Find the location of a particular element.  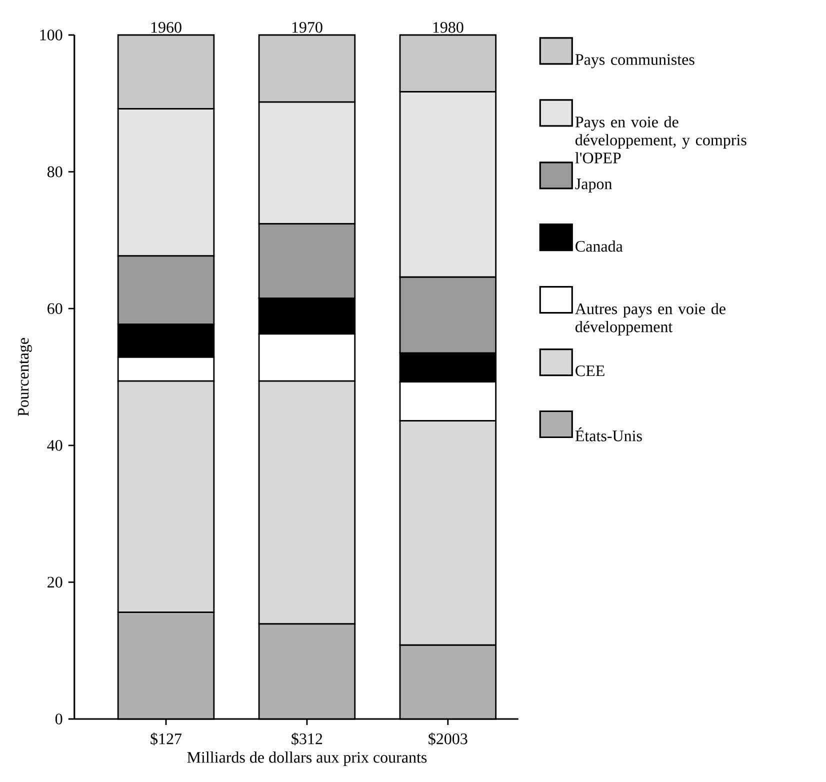

y-tick-label: 20 is located at coordinates (55, 582).